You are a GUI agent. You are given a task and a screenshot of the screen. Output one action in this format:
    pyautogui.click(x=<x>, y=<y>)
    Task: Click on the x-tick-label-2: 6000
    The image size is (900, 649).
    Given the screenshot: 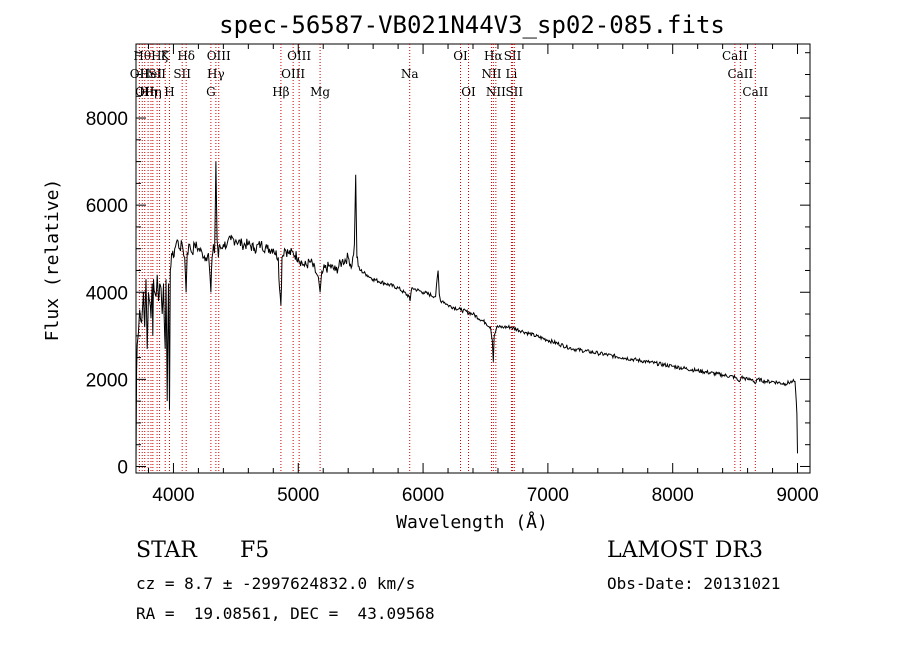 What is the action you would take?
    pyautogui.click(x=423, y=495)
    